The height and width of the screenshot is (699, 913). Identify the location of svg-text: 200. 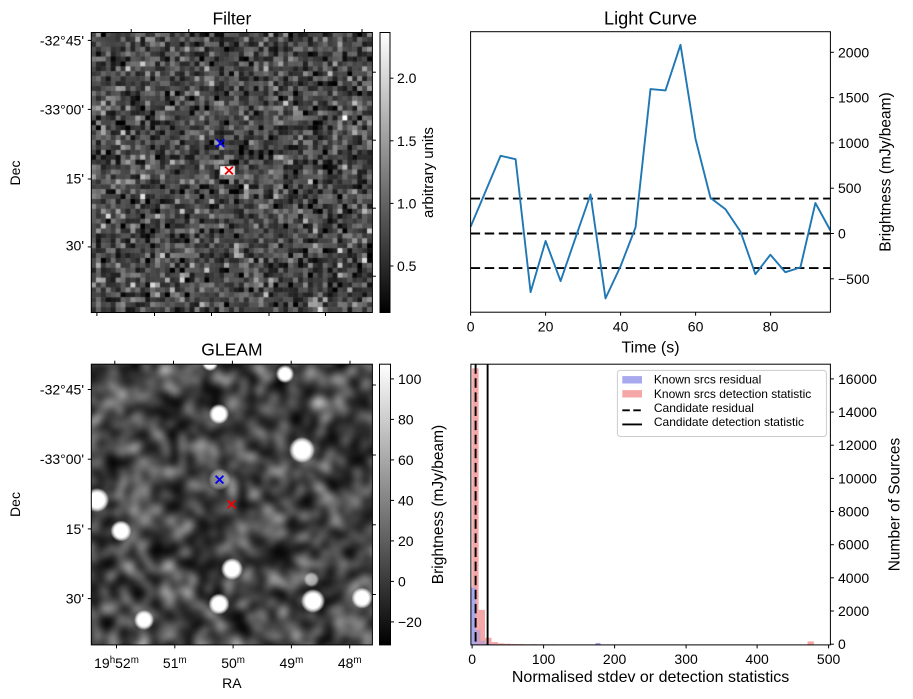
(615, 659).